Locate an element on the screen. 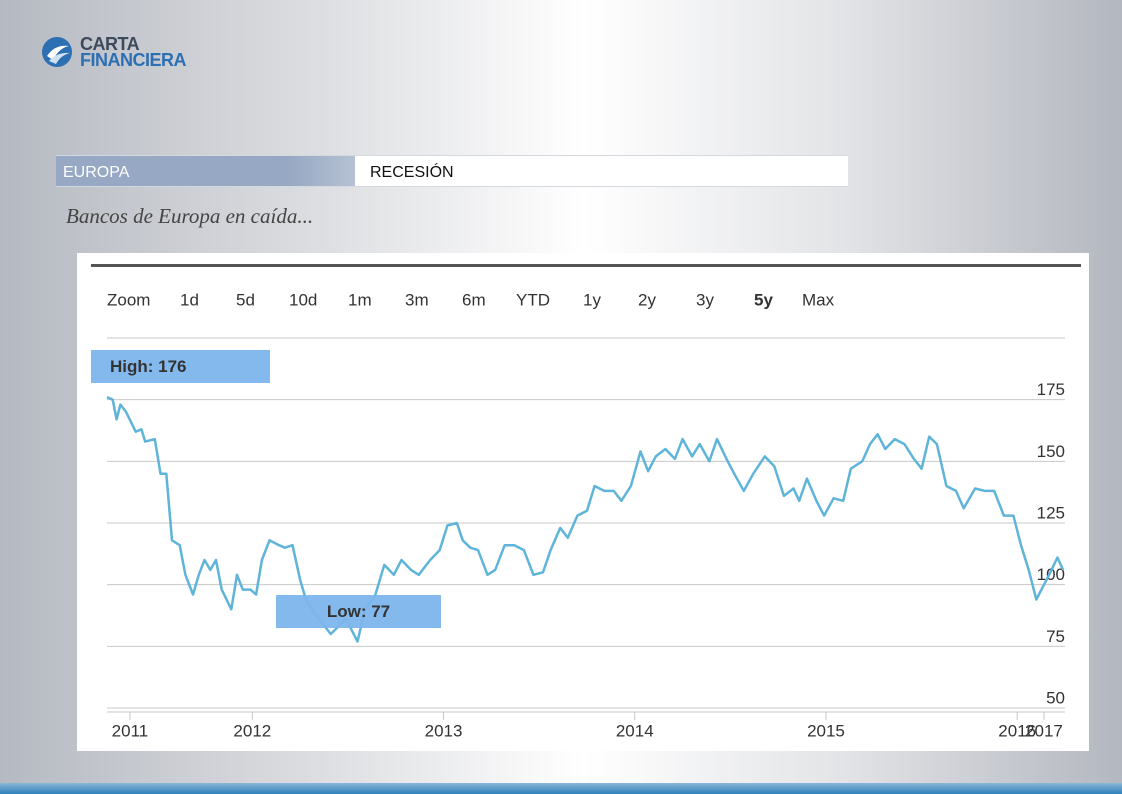  x-tick-label: 2016 is located at coordinates (1017, 730).